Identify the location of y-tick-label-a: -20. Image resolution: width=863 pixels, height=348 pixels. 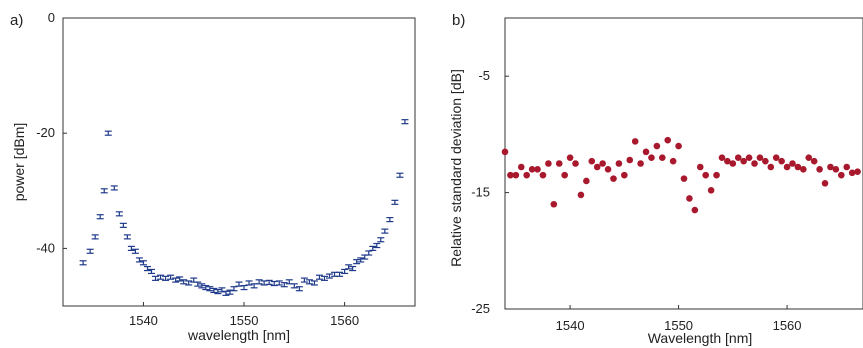
(45, 132).